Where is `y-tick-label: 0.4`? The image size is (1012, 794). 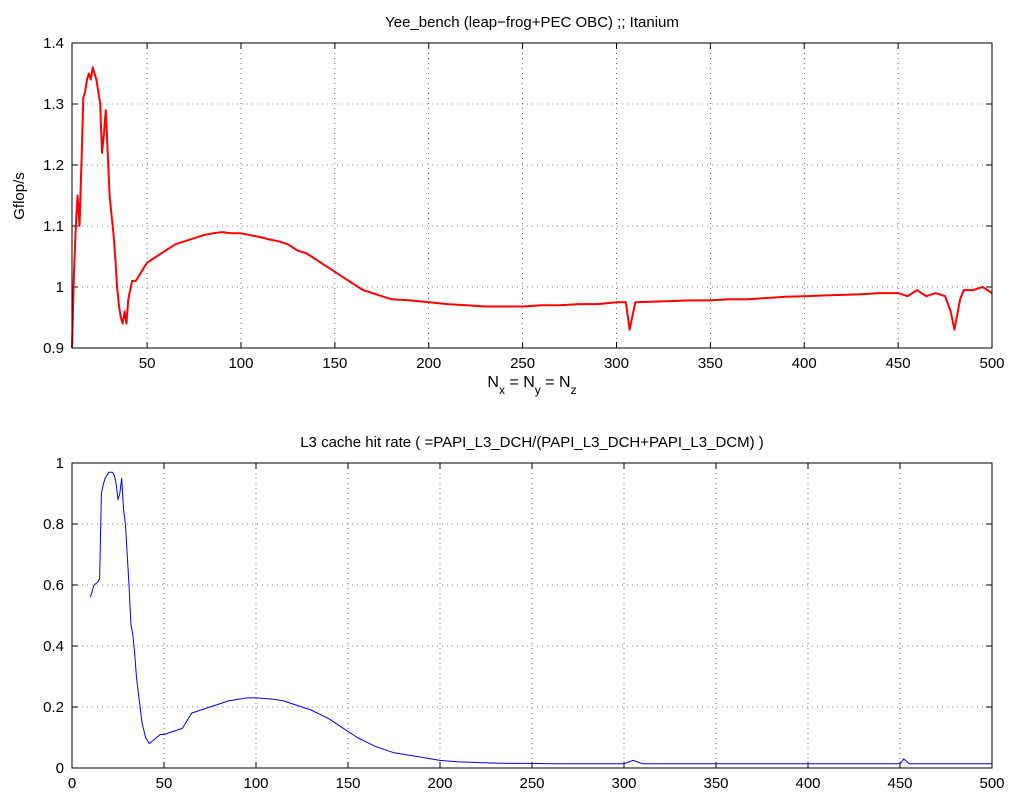
y-tick-label: 0.4 is located at coordinates (53, 646).